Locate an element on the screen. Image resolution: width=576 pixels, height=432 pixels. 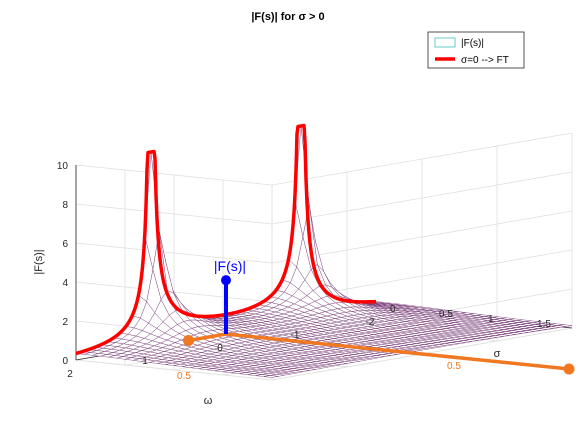
z-tick-label: 0 is located at coordinates (65, 361).